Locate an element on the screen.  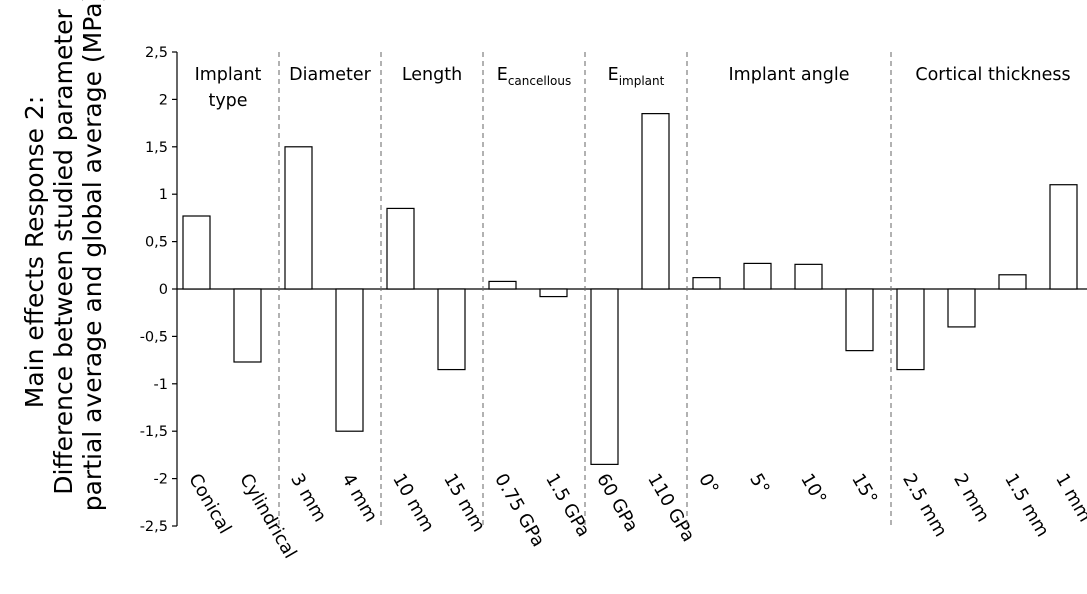
category-label: Conical is located at coordinates (209, 504).